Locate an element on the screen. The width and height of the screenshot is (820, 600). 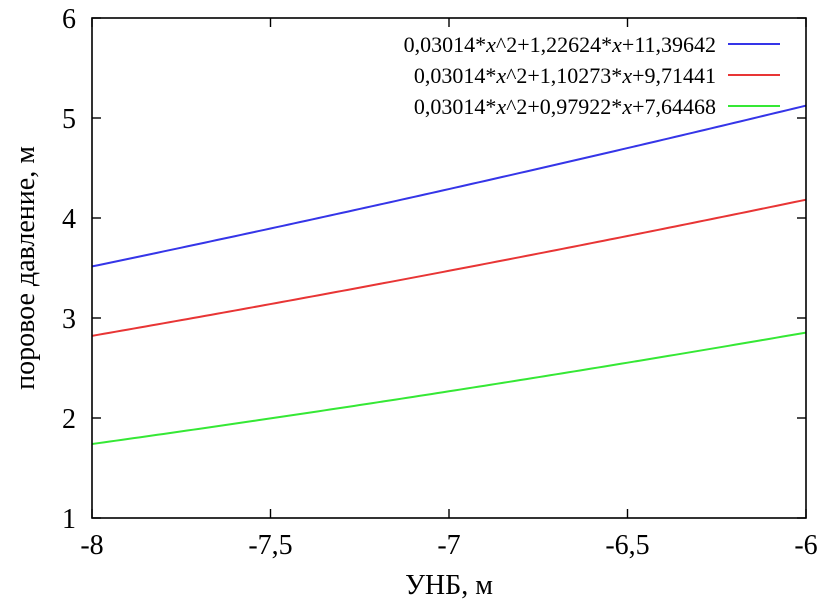
y-tick-label: 1 is located at coordinates (69, 519).